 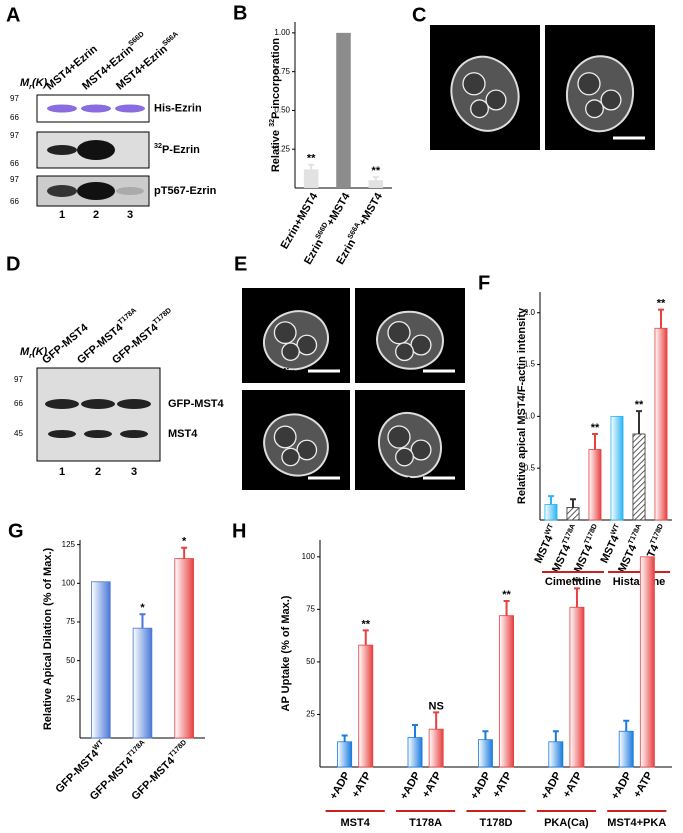 What do you see at coordinates (184, 542) in the screenshot?
I see `significance: *` at bounding box center [184, 542].